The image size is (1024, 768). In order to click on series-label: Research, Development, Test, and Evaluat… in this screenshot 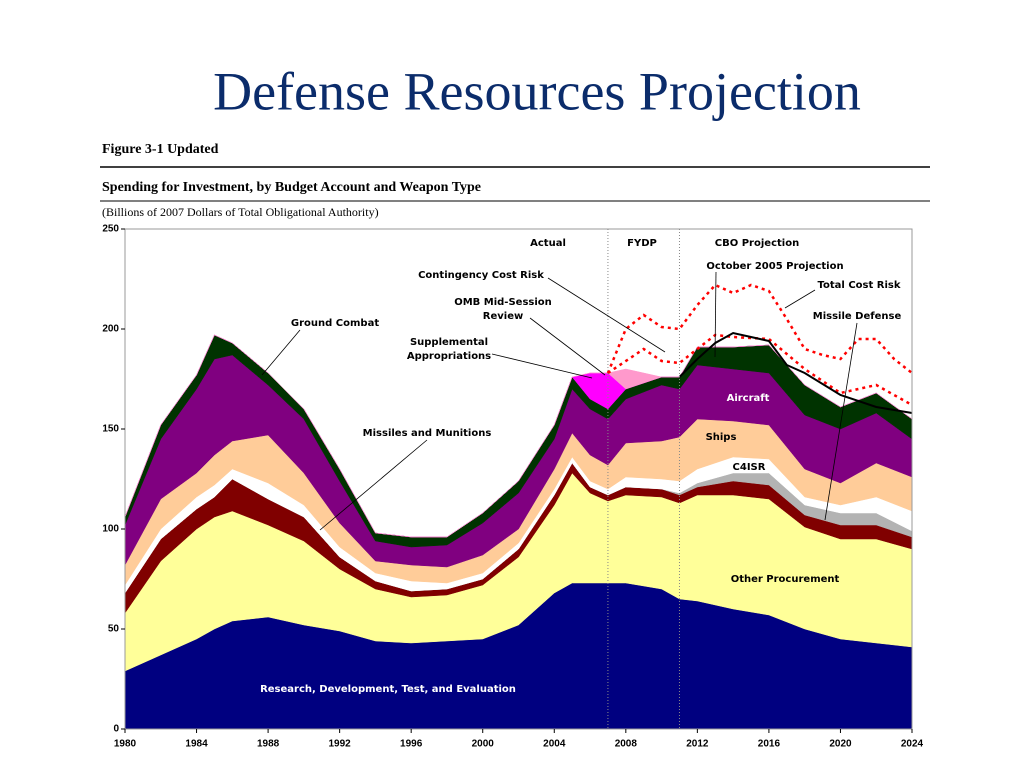, I will do `click(388, 689)`.